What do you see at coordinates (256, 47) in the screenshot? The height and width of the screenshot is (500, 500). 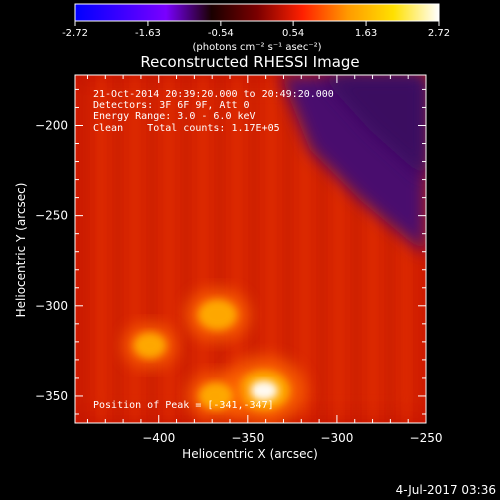 I see `colorbar-unit-label: (photons cm⁻² s⁻¹ asec⁻²)` at bounding box center [256, 47].